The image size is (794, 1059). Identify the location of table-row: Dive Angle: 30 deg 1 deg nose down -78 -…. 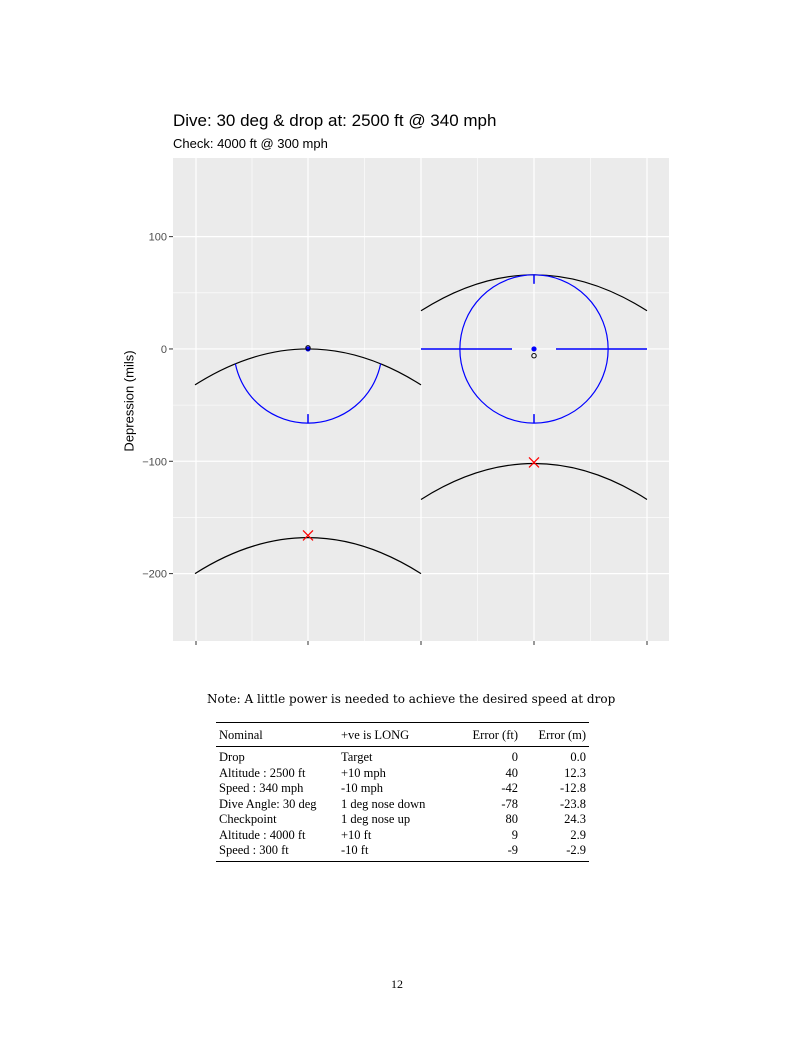
(402, 805).